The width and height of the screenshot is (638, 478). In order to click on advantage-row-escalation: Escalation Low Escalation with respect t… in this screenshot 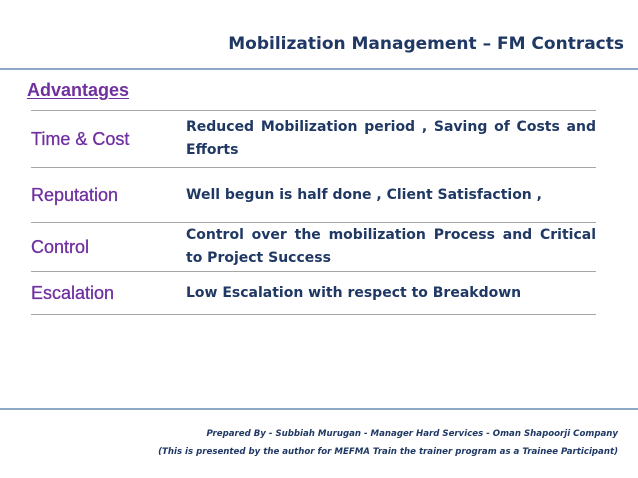, I will do `click(313, 293)`.